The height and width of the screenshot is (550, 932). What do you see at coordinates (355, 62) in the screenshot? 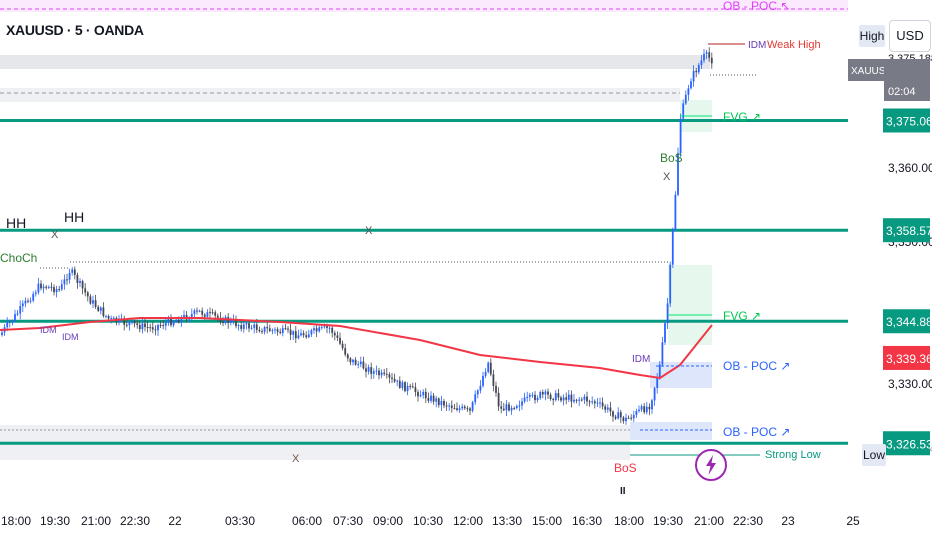
I see `supply-zone` at bounding box center [355, 62].